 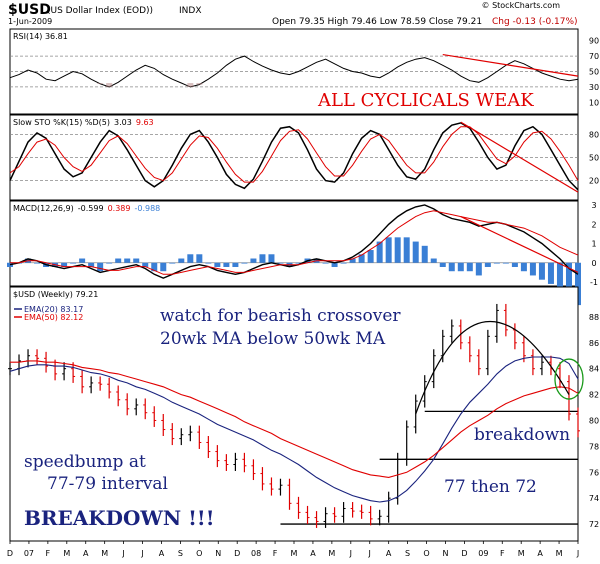 I want to click on x-tick-label: 07, so click(x=29, y=553).